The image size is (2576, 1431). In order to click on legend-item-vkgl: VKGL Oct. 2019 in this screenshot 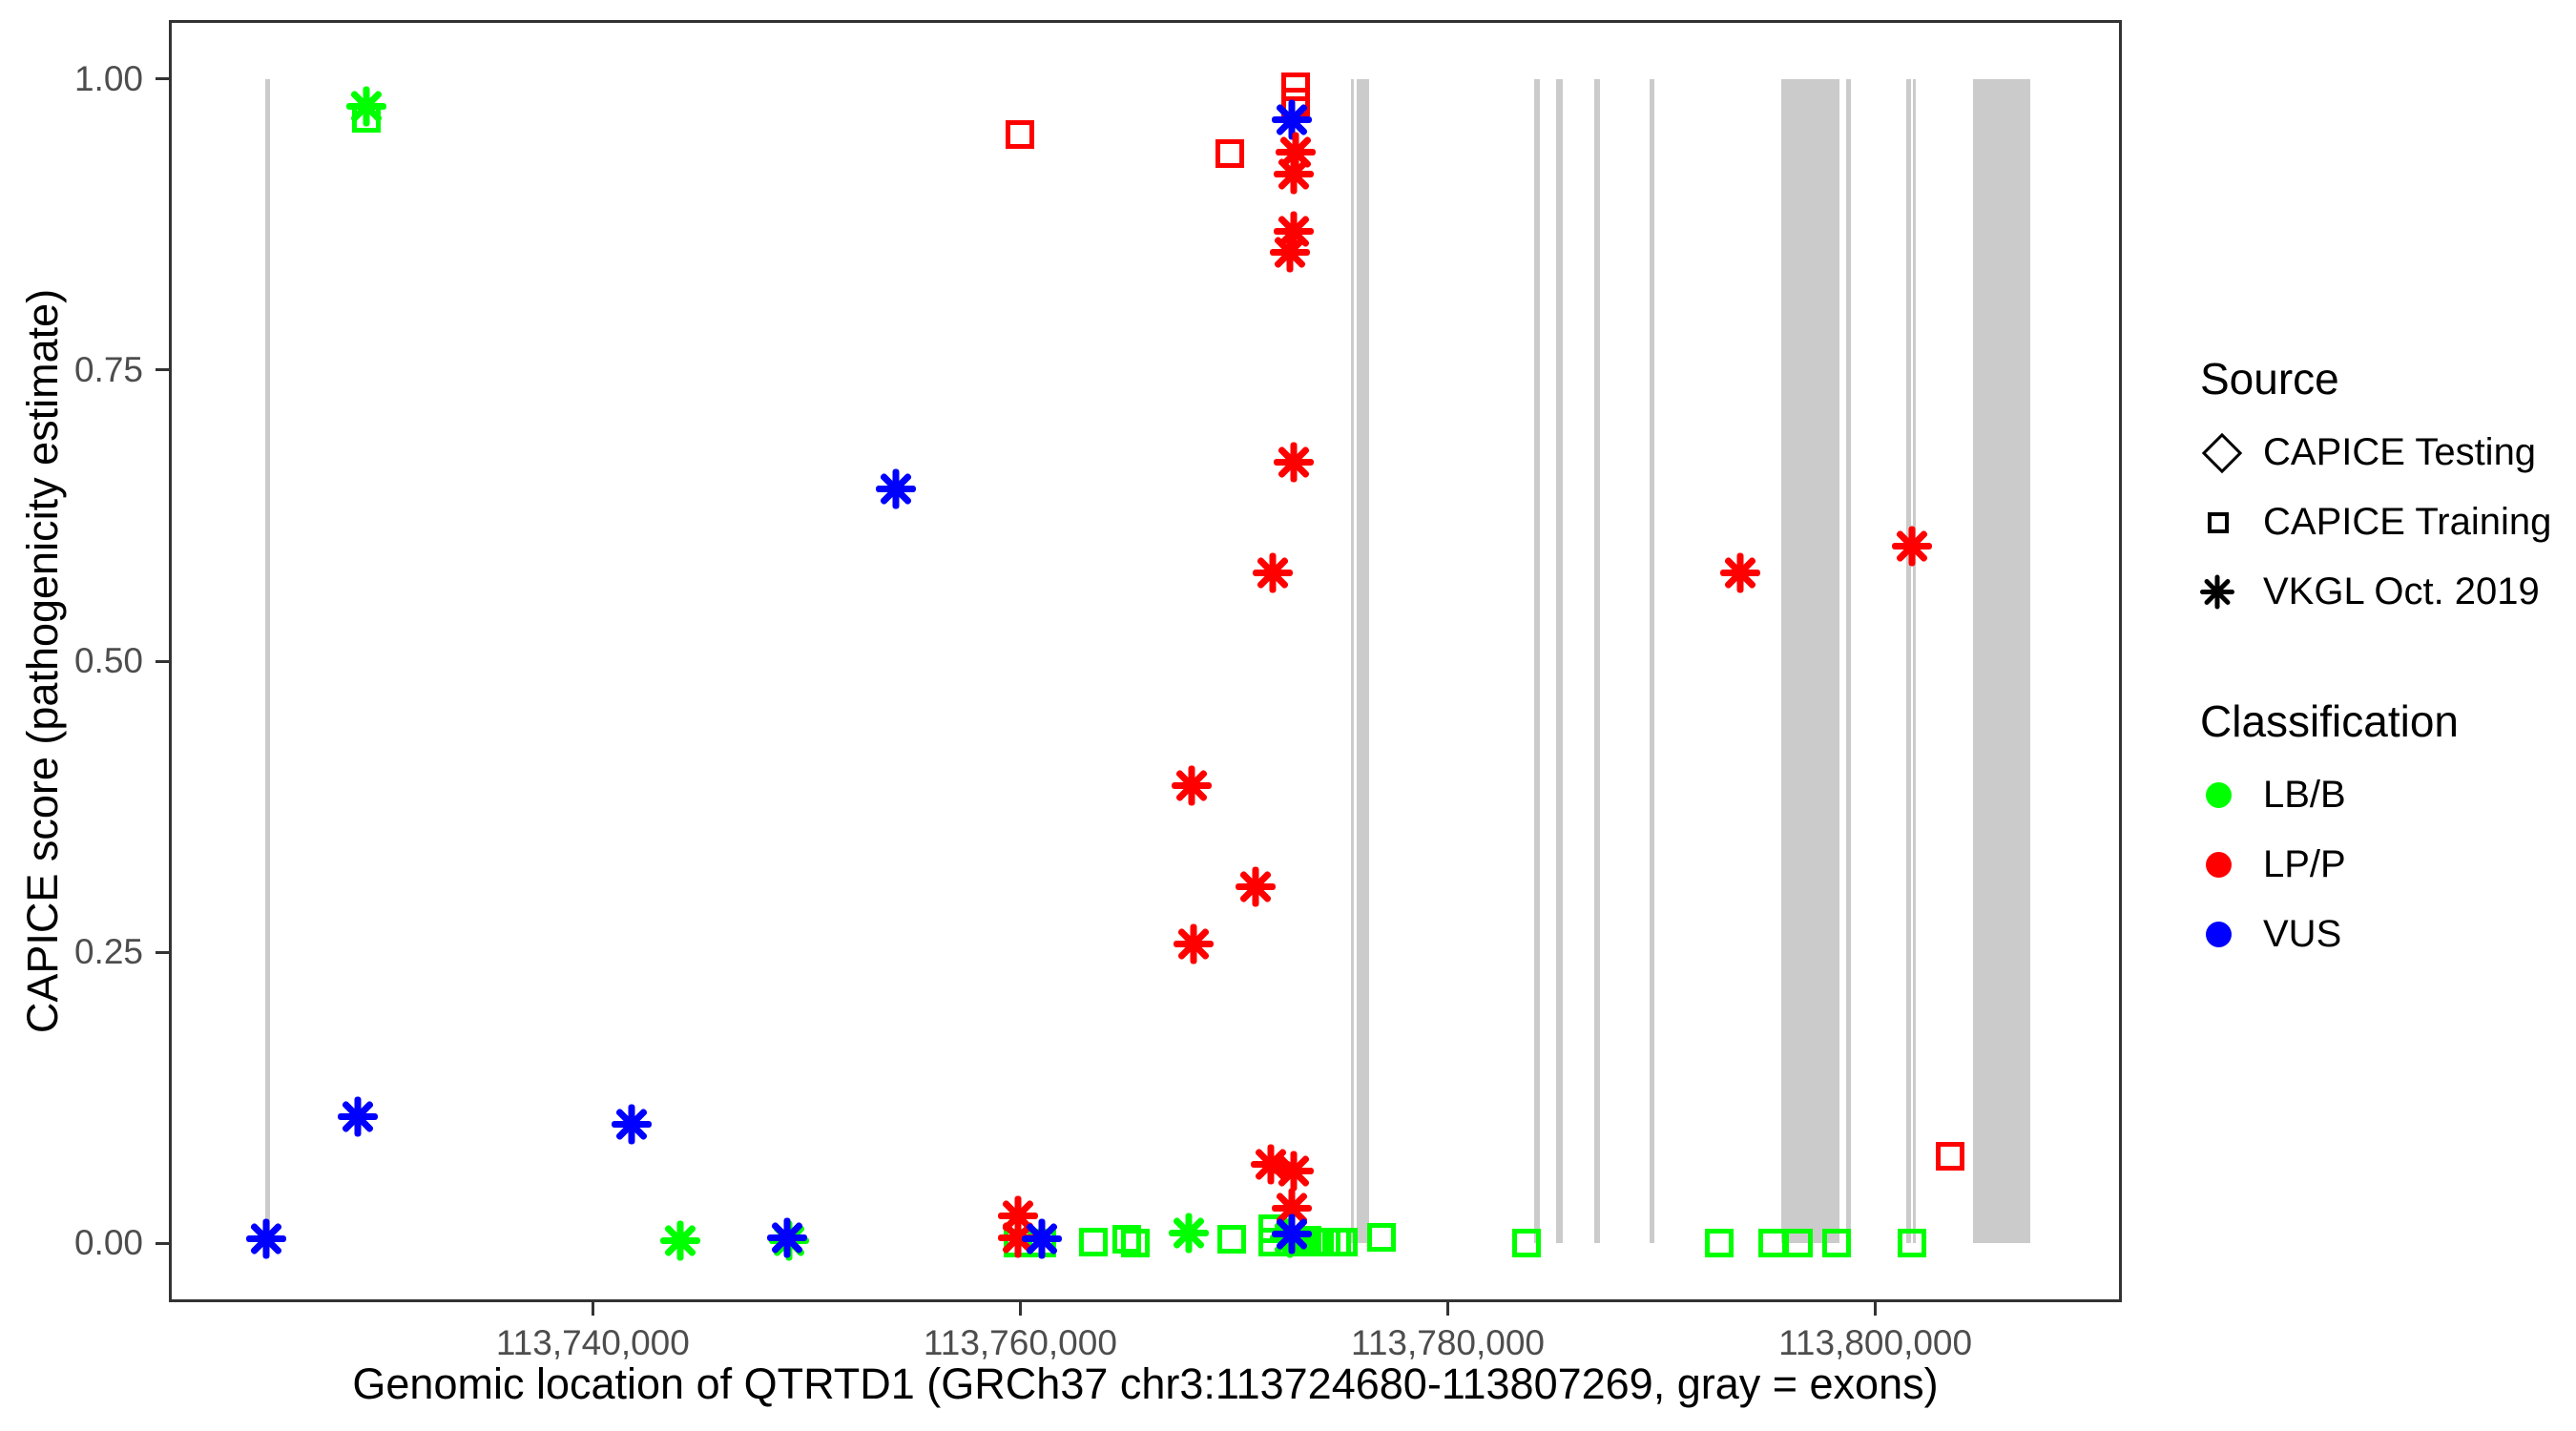, I will do `click(2386, 592)`.